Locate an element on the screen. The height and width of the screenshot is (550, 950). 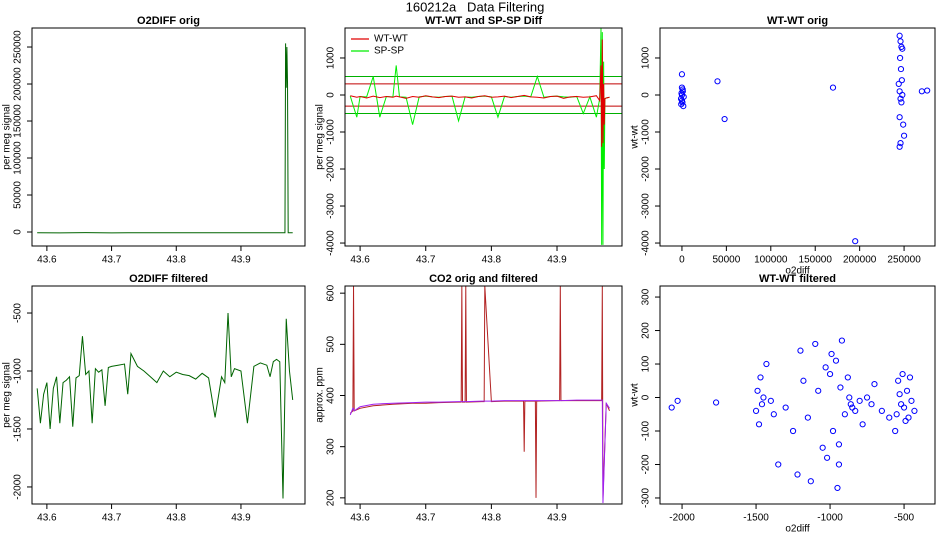
panel-title: WT-WT orig is located at coordinates (797, 21).